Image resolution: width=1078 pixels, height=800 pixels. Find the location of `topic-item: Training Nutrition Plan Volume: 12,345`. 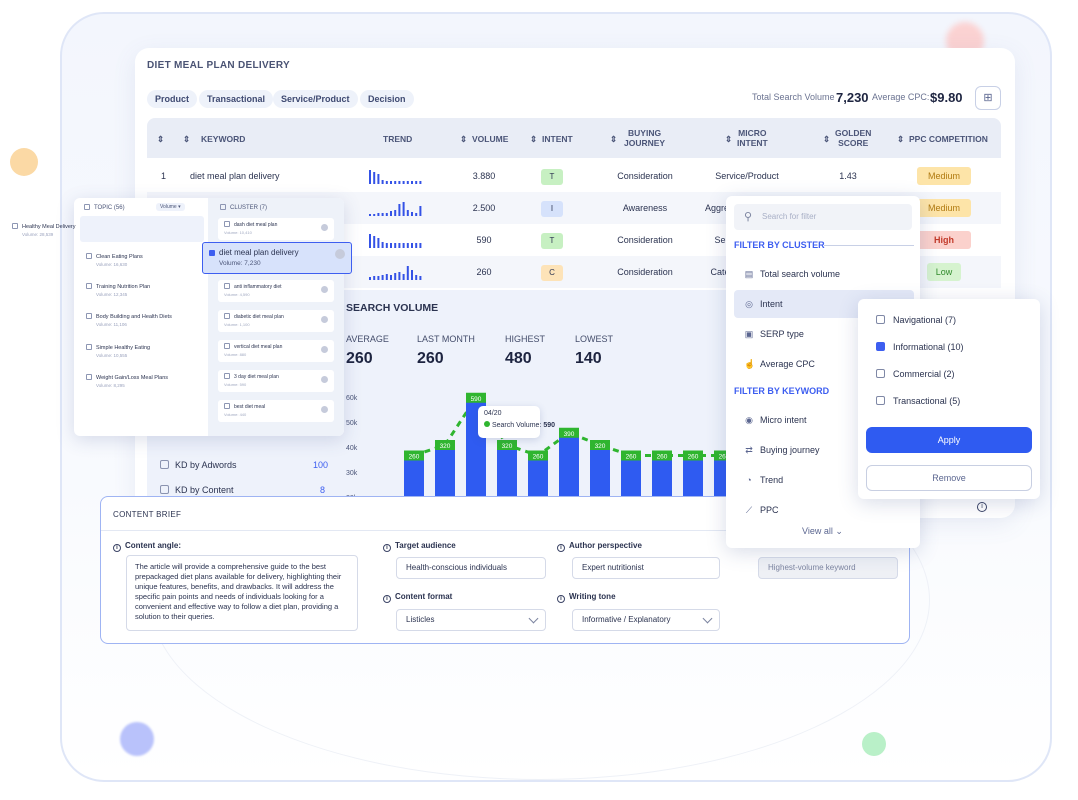

topic-item: Training Nutrition Plan Volume: 12,345 is located at coordinates (141, 290).